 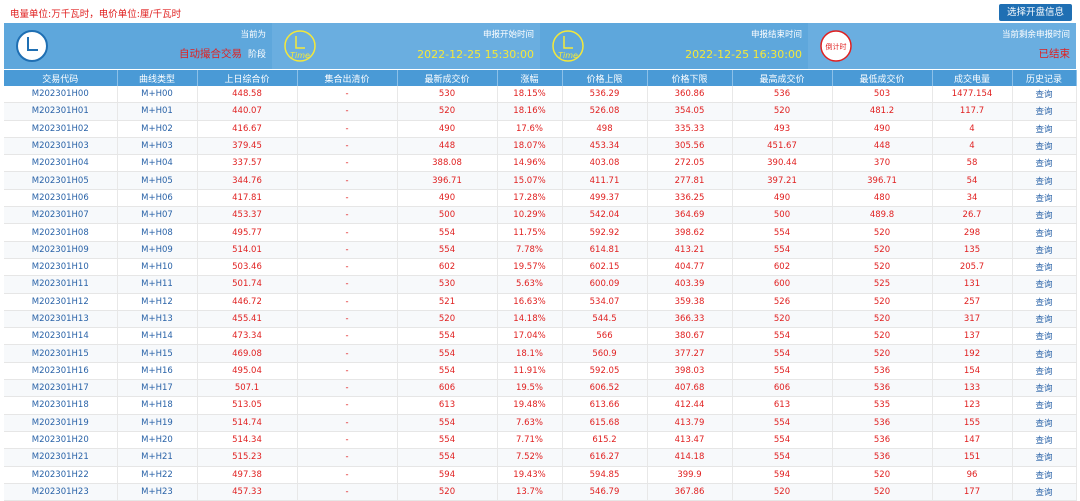 I want to click on cell-trade-code: M202301H08, so click(x=61, y=232).